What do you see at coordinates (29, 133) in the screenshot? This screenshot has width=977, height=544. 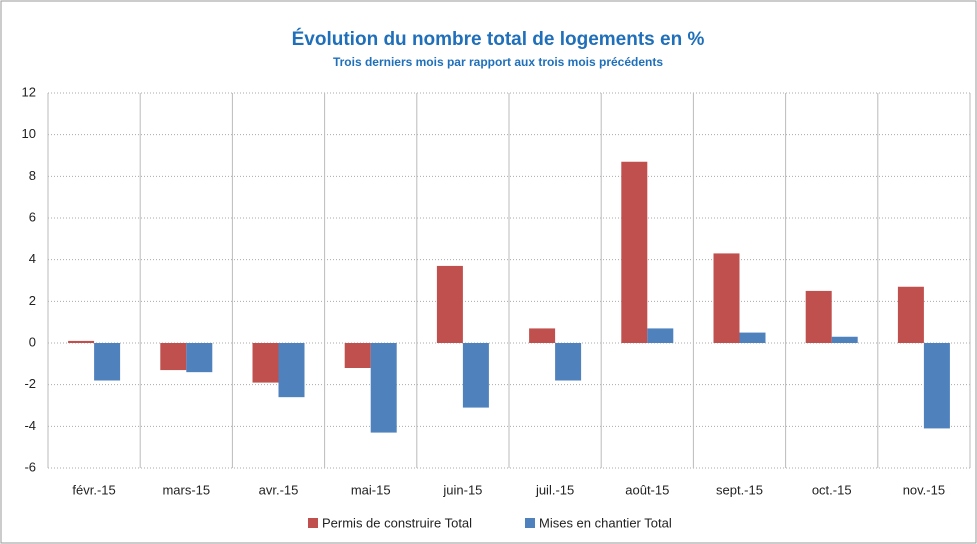 I see `y-tick-label: 10` at bounding box center [29, 133].